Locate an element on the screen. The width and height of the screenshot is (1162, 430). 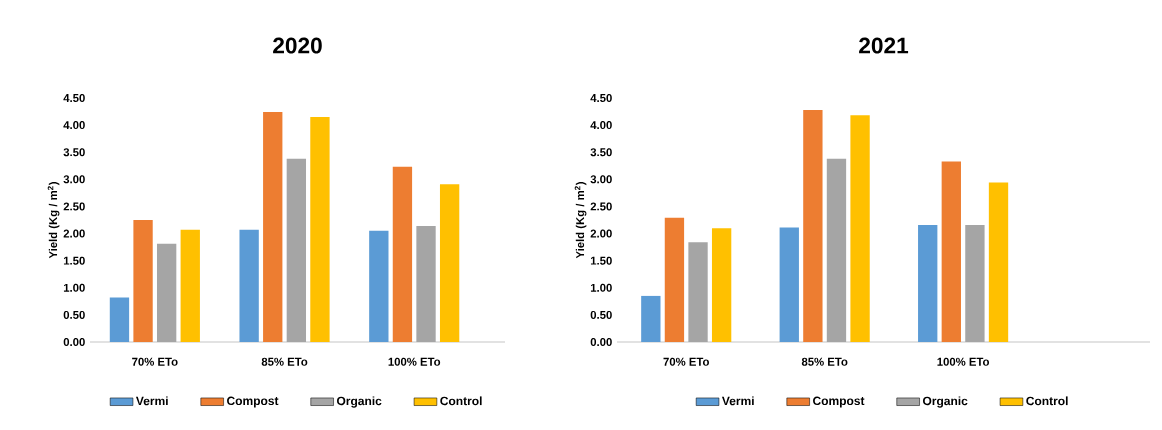
chart-title: 2020 is located at coordinates (297, 45).